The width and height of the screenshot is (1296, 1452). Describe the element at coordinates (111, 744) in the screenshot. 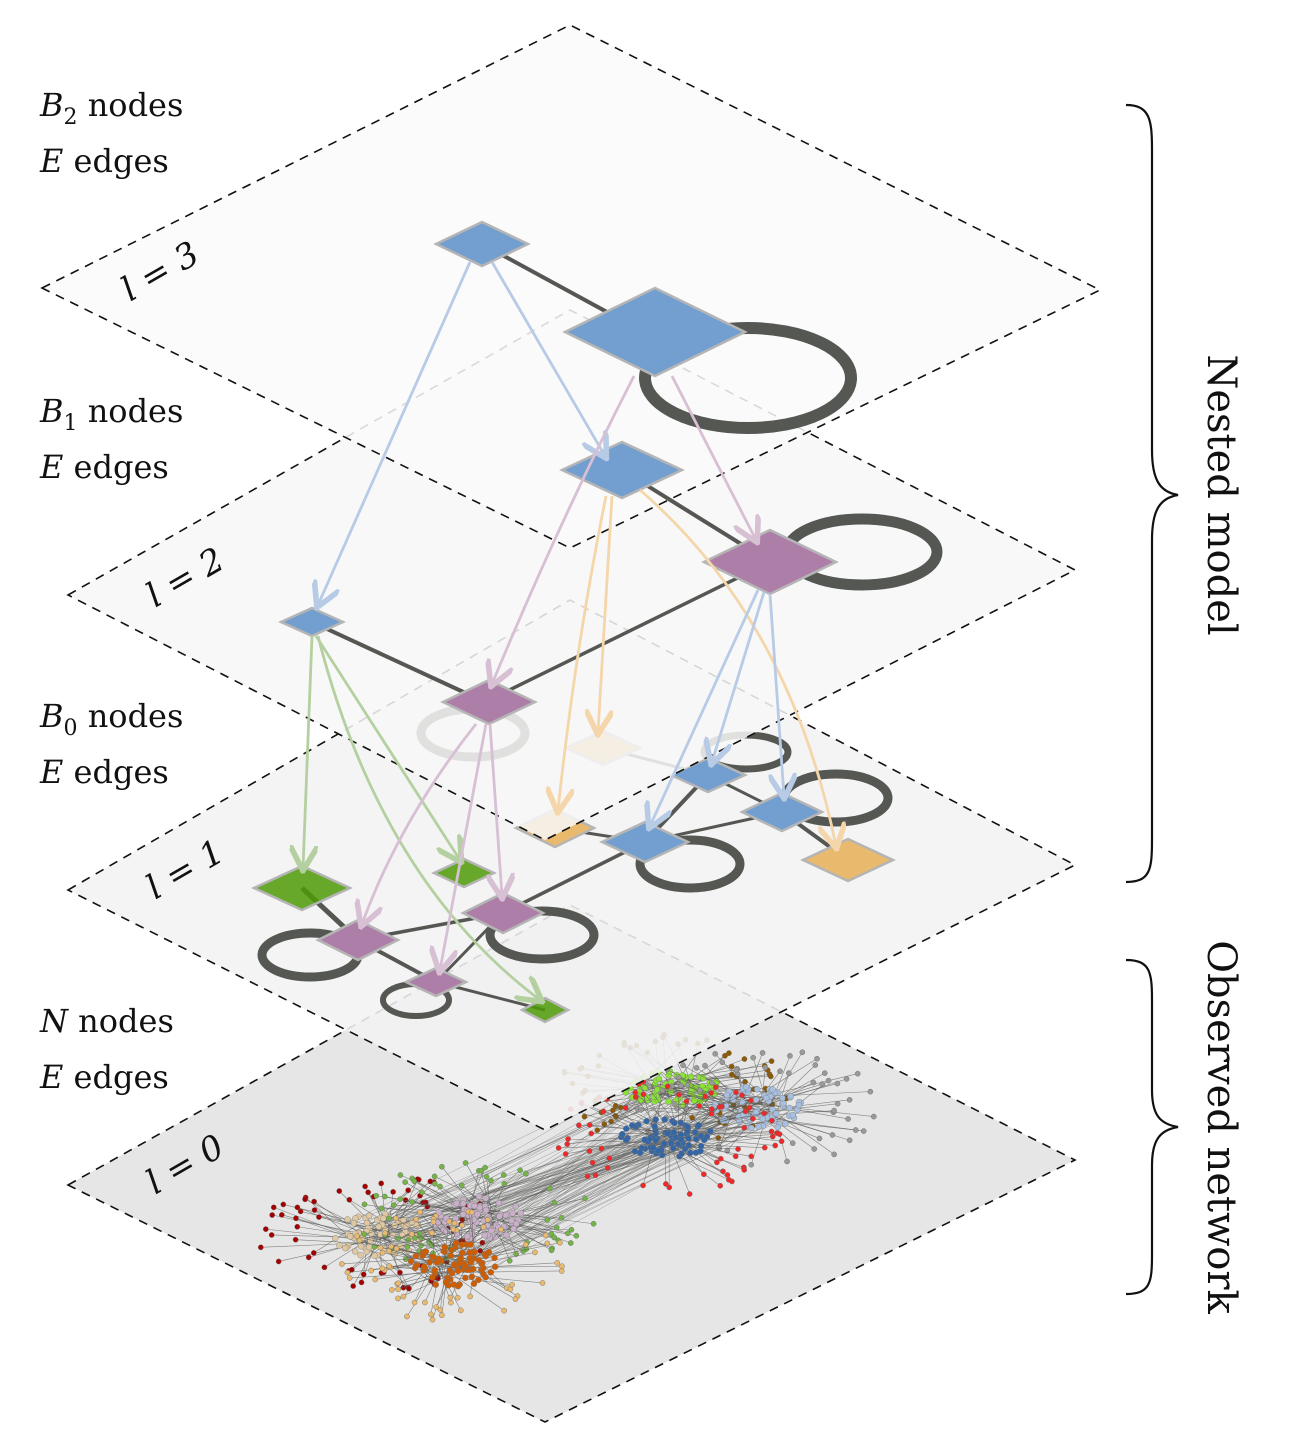

I see `layer-1-side-label: B0 nodes E edges` at that location.